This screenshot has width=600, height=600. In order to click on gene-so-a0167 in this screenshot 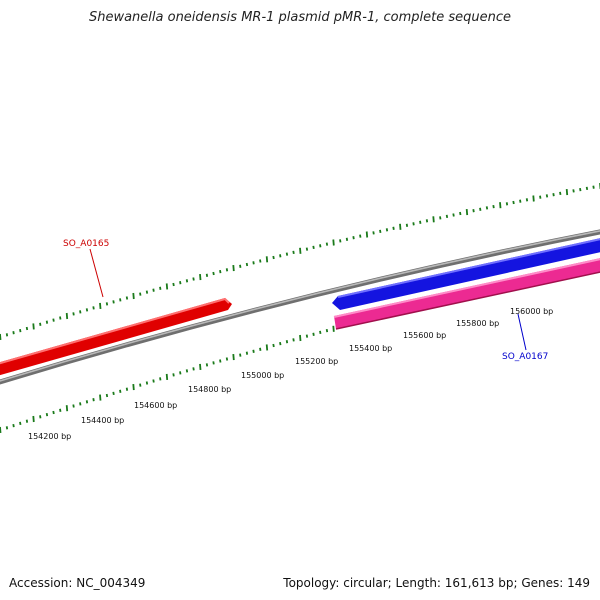, I will do `click(467, 292)`.